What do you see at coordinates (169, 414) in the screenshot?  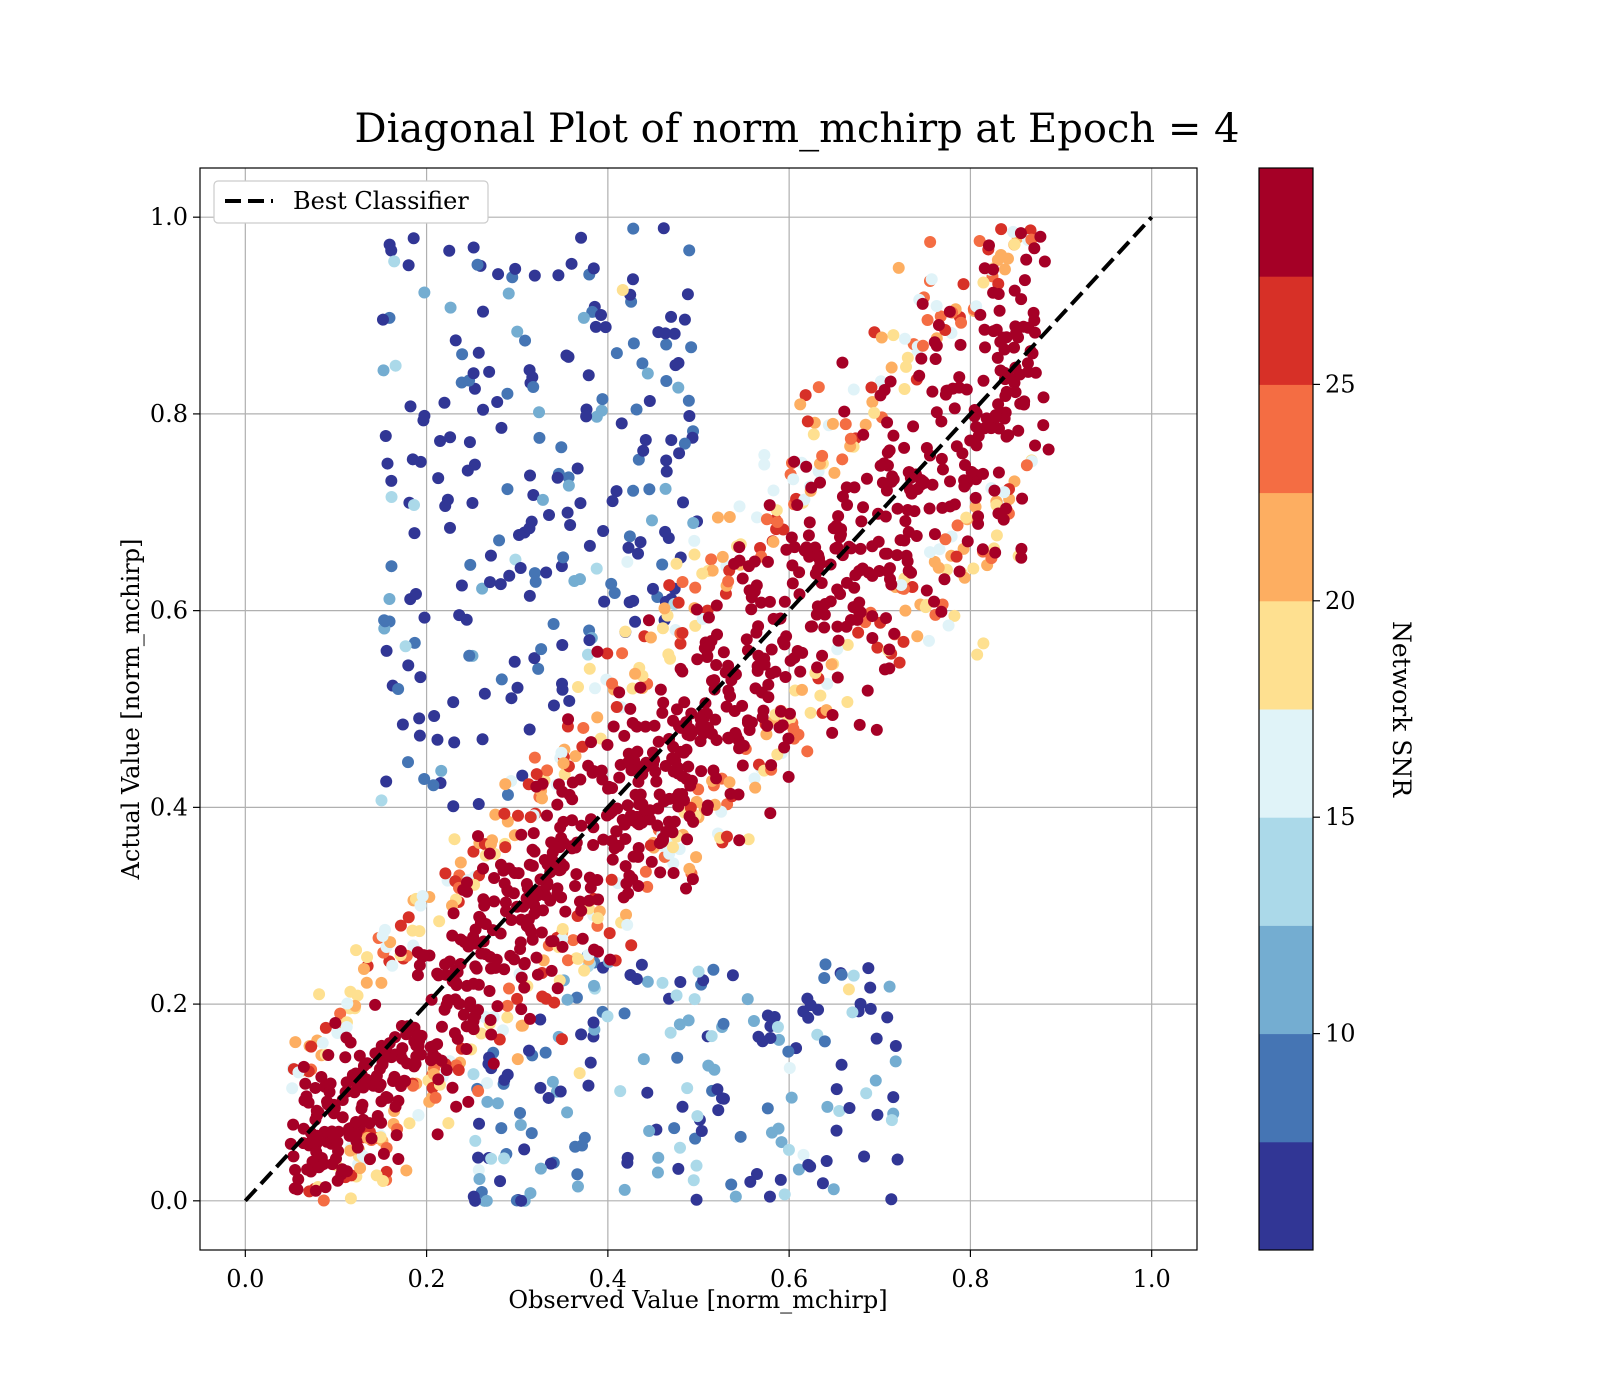 I see `y-tick-label: 0.8` at bounding box center [169, 414].